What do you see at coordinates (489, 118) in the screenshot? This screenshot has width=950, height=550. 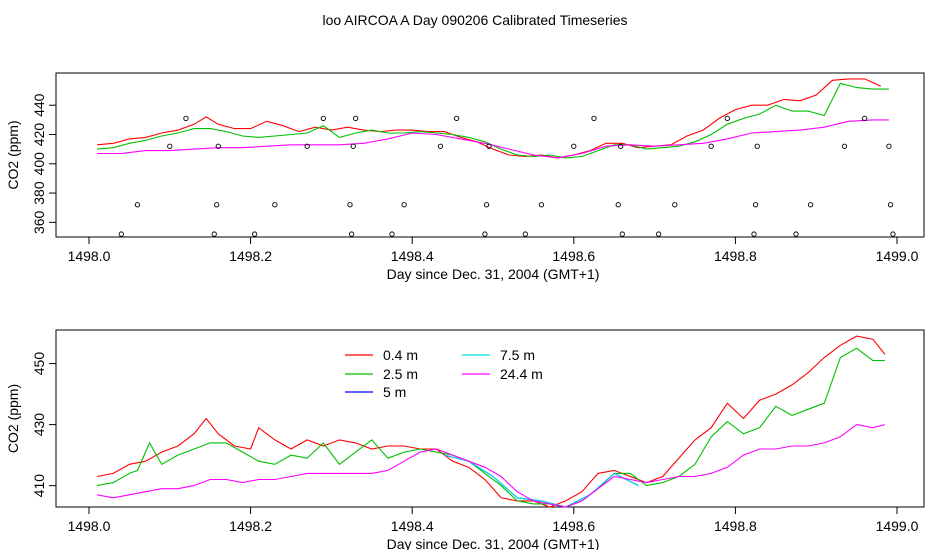 I see `series-line-0-4-m` at bounding box center [489, 118].